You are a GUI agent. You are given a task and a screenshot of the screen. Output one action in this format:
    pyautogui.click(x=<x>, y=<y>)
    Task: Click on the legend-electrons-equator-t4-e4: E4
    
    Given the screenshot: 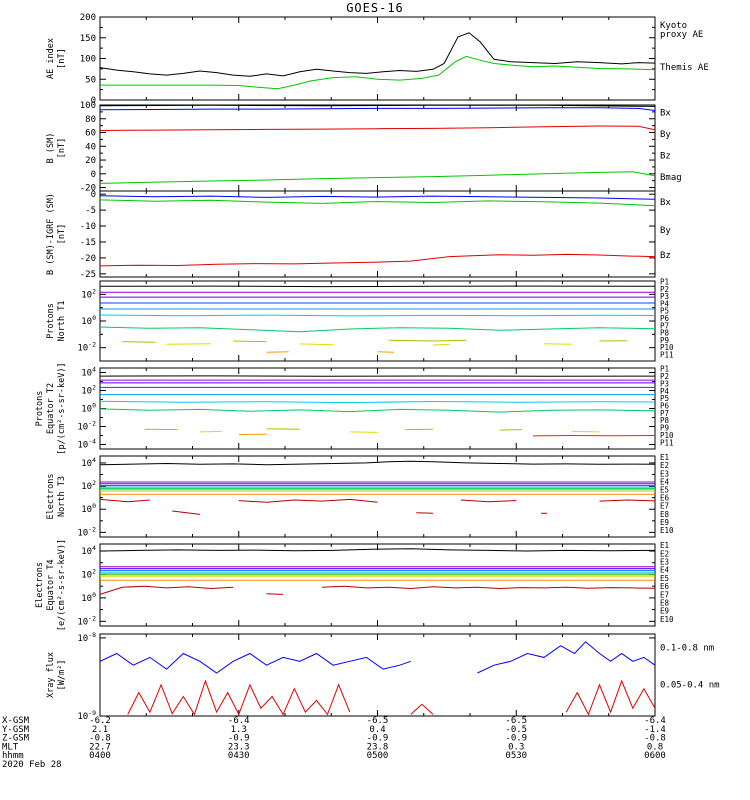 What is the action you would take?
    pyautogui.click(x=665, y=570)
    